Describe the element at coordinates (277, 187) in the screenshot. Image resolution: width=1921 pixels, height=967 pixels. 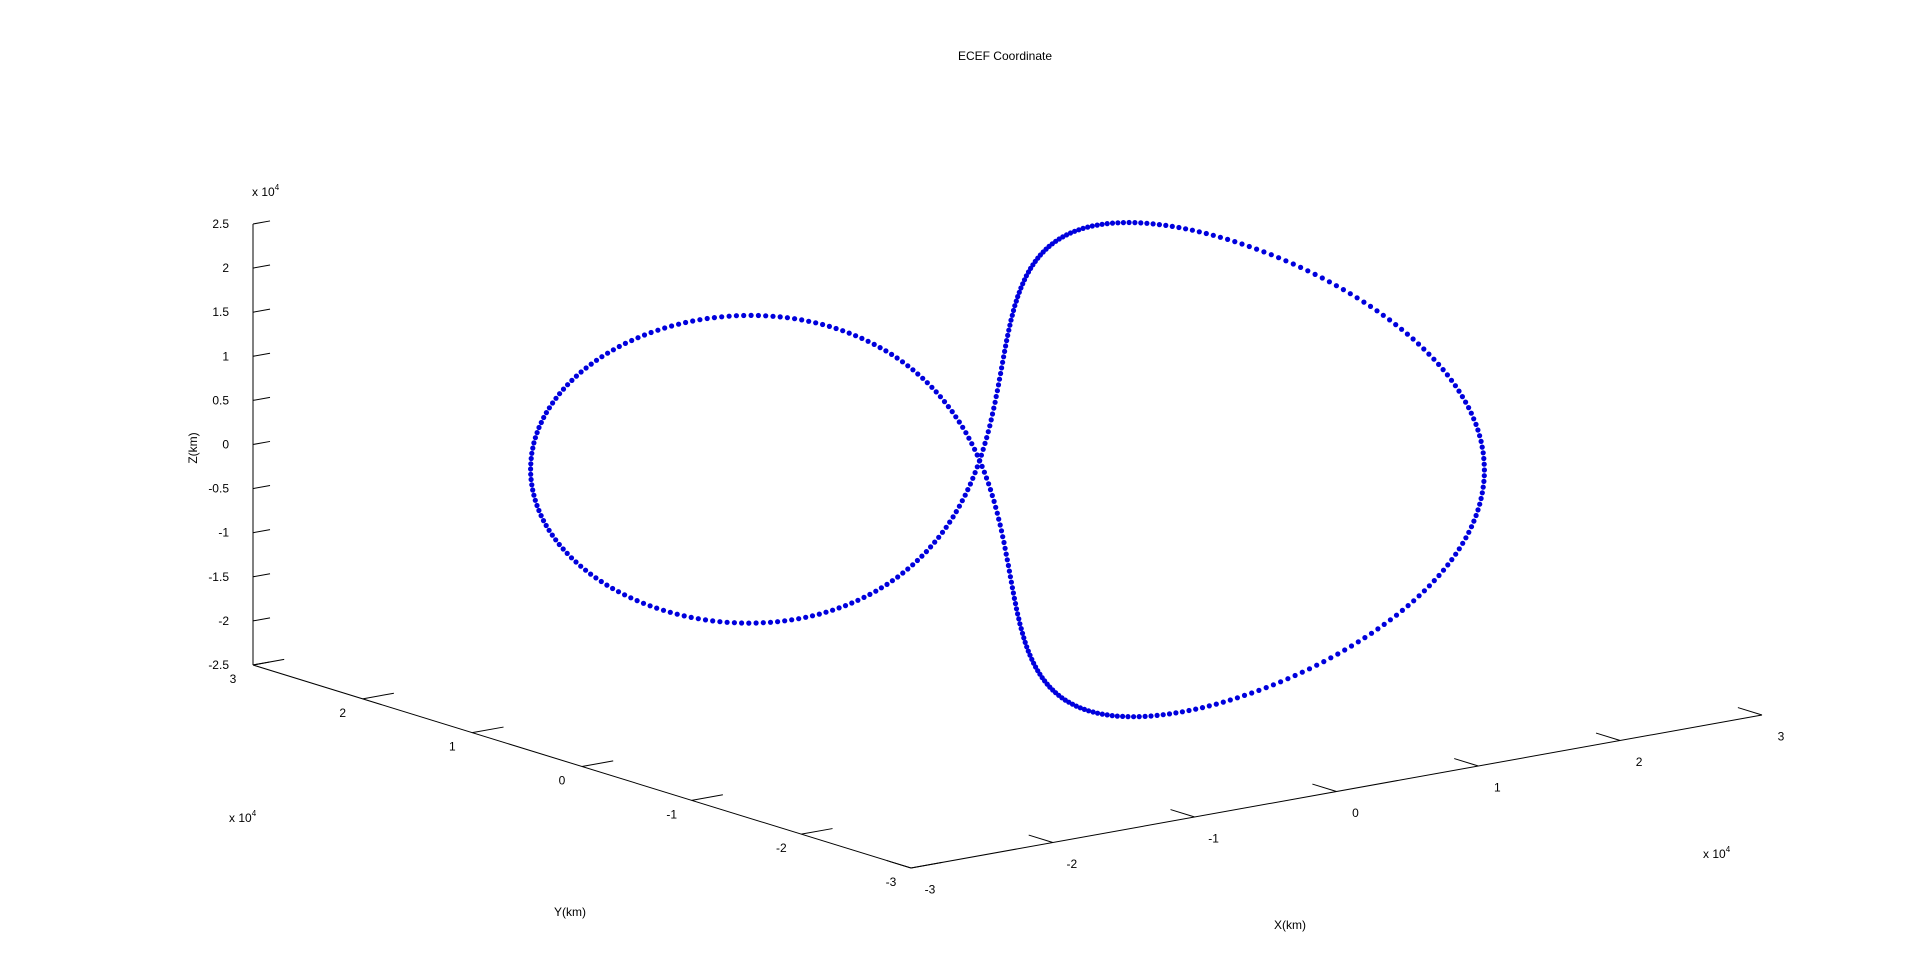
I see `z-exponent-power: 4` at that location.